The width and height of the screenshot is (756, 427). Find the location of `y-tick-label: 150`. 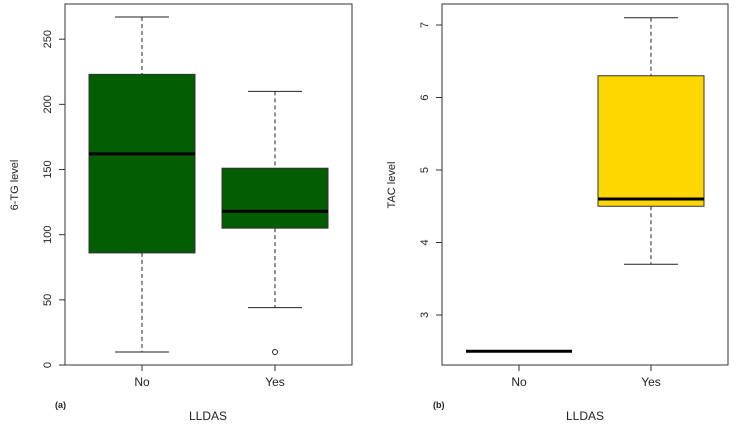

y-tick-label: 150 is located at coordinates (48, 169).